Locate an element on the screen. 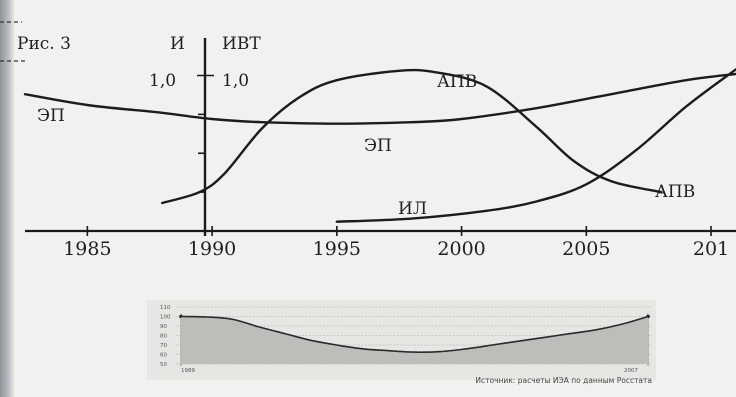 This screenshot has width=736, height=397. inset-end-label: 2007 is located at coordinates (631, 371).